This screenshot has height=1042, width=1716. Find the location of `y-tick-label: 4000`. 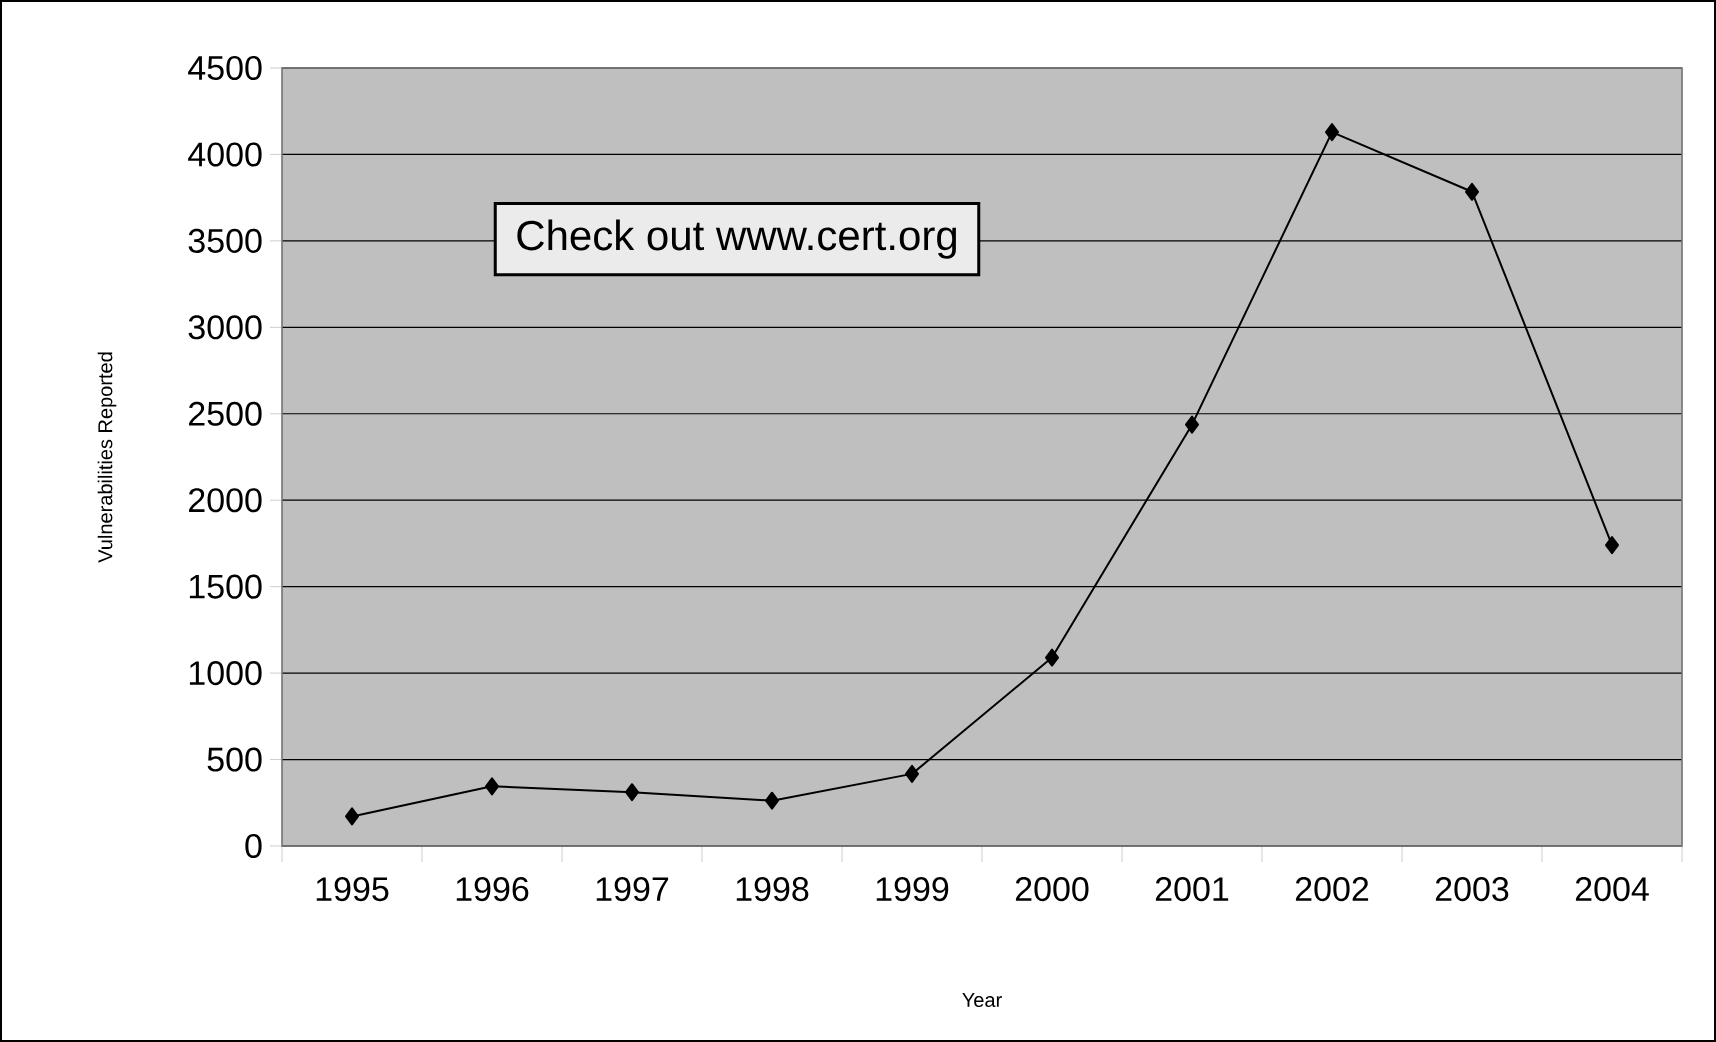

y-tick-label: 4000 is located at coordinates (225, 154).